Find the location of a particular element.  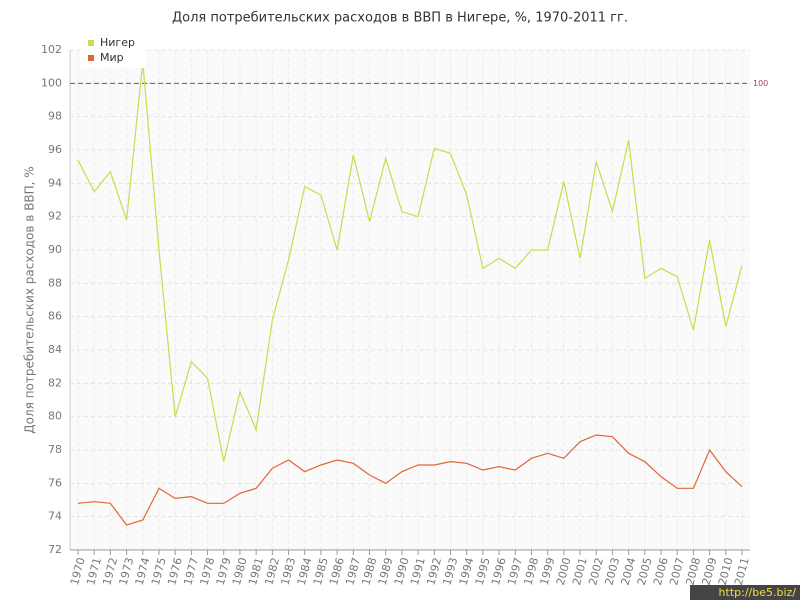

legend-box is located at coordinates (112, 51).